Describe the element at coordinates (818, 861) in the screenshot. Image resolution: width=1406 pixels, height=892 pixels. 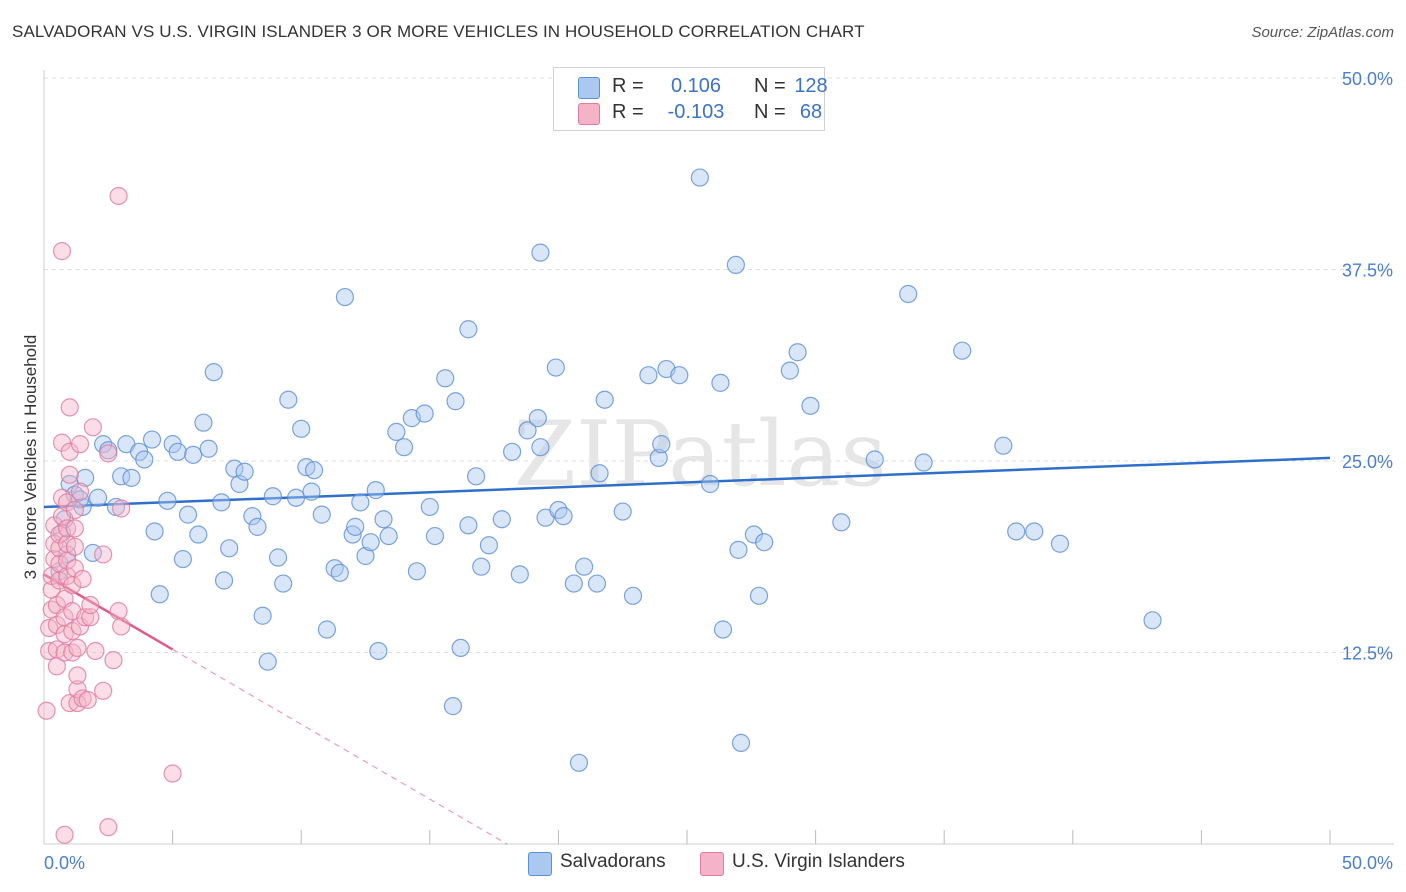
I see `series-label-virgin-islanders: U.S. Virgin Islanders` at that location.